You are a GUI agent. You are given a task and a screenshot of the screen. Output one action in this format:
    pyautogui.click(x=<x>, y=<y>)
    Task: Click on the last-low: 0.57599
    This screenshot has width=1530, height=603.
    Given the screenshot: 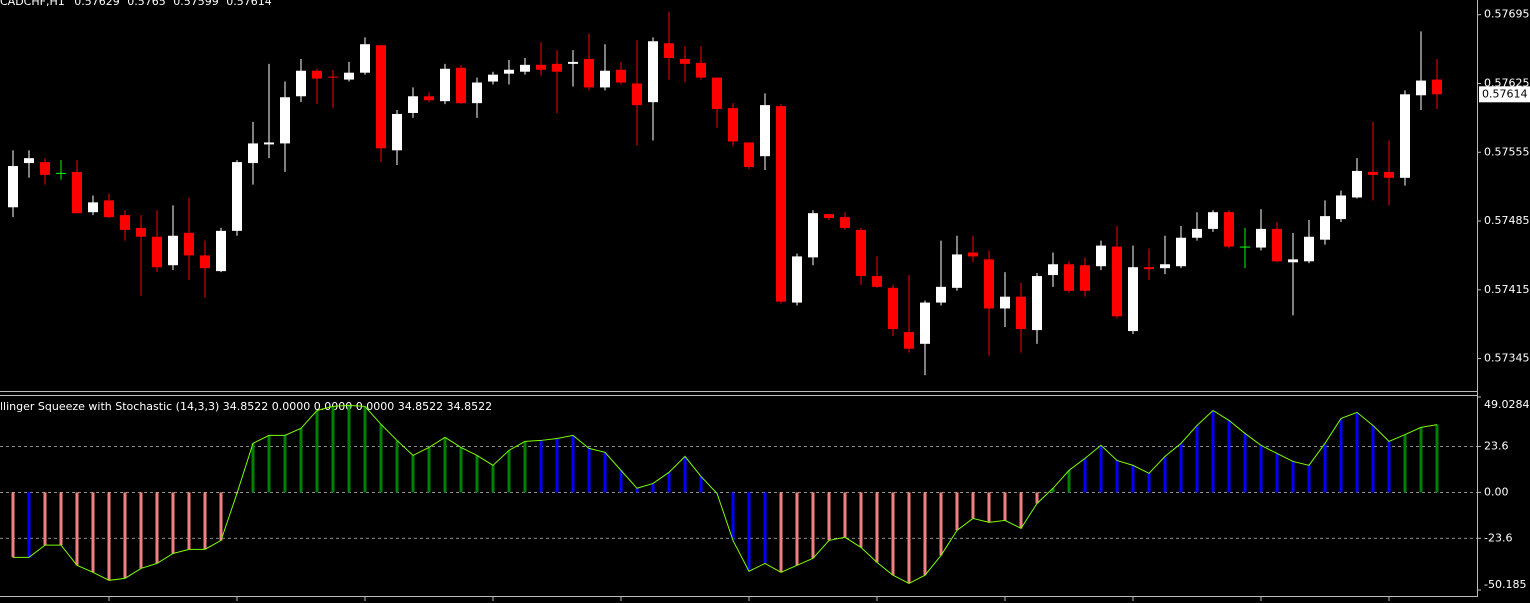 What is the action you would take?
    pyautogui.click(x=196, y=4)
    